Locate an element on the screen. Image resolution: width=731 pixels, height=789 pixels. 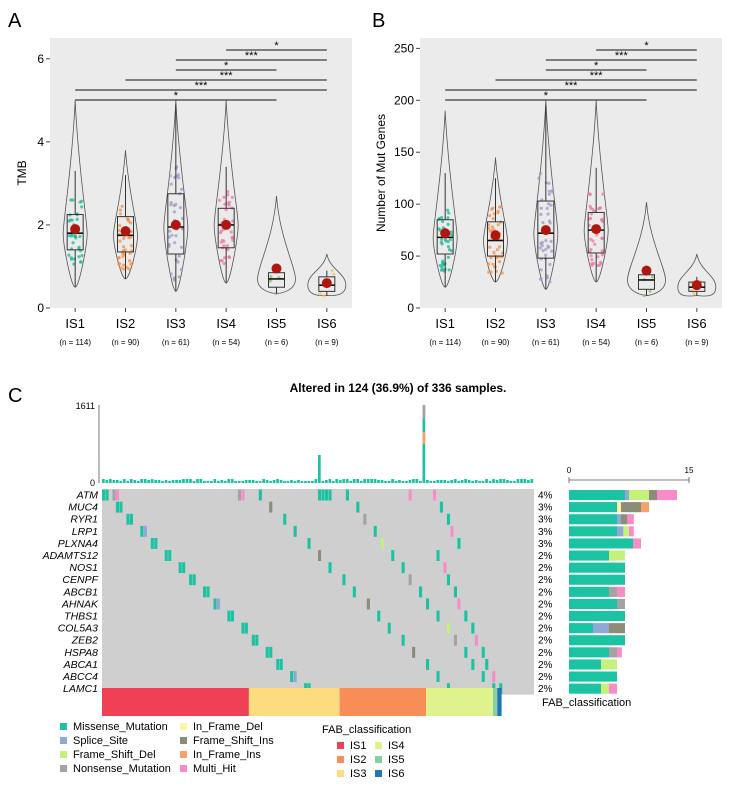
panel-c-label: C is located at coordinates (15, 396).